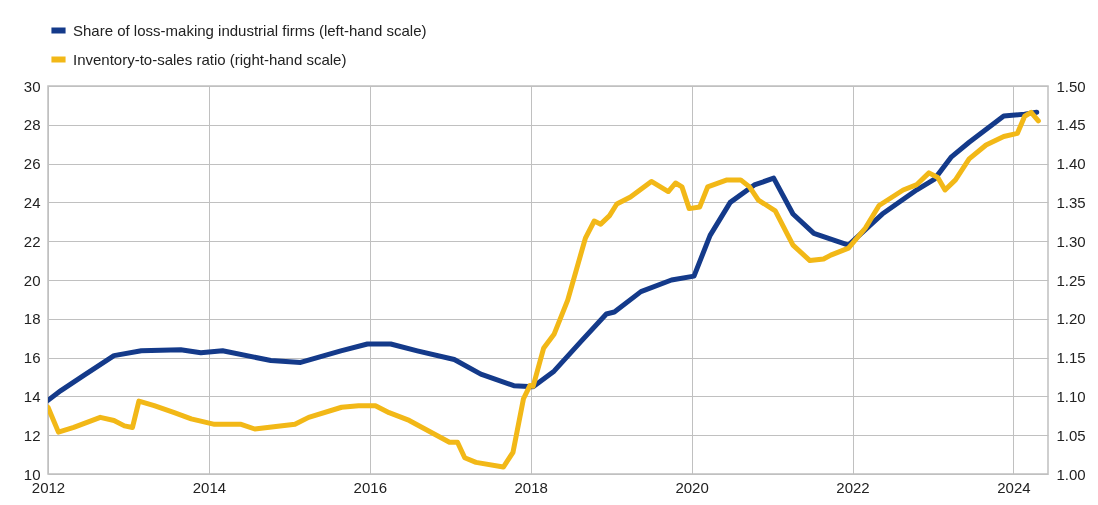 The width and height of the screenshot is (1098, 505). I want to click on y2-tick-label: 1.35, so click(1071, 202).